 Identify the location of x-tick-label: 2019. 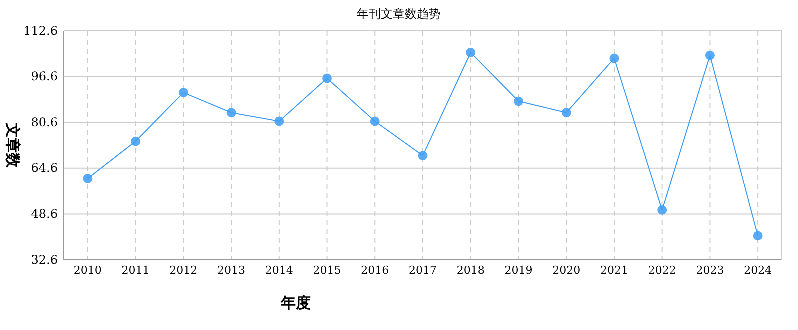
(518, 270).